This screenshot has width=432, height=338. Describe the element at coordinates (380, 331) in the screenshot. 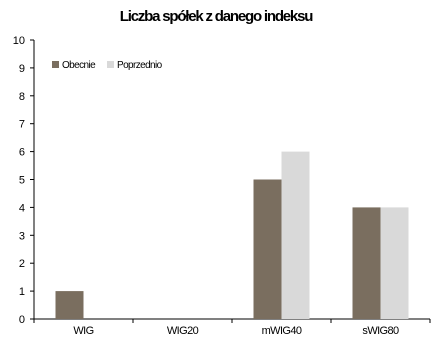

I see `x-tick-label: sWIG80` at that location.